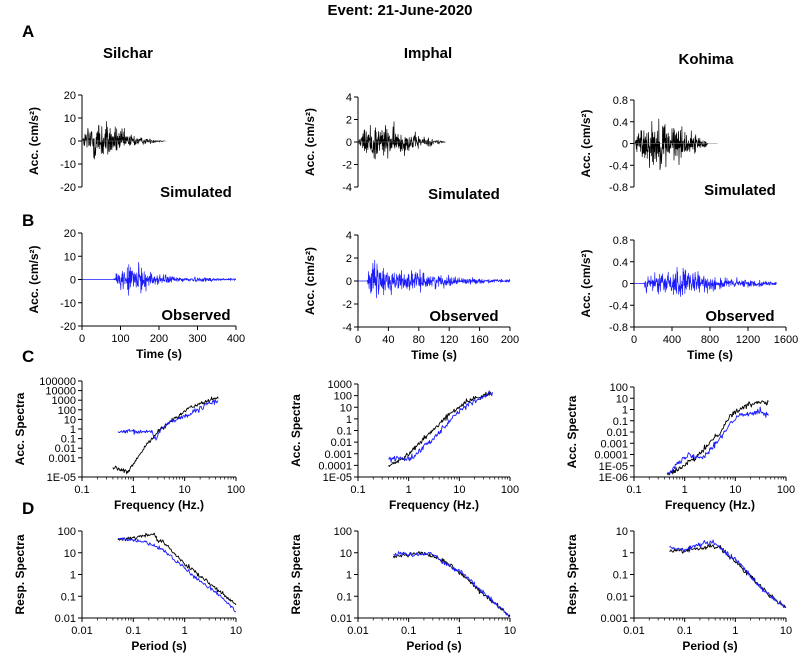  Describe the element at coordinates (706, 59) in the screenshot. I see `station-title-kohima: Kohima` at that location.